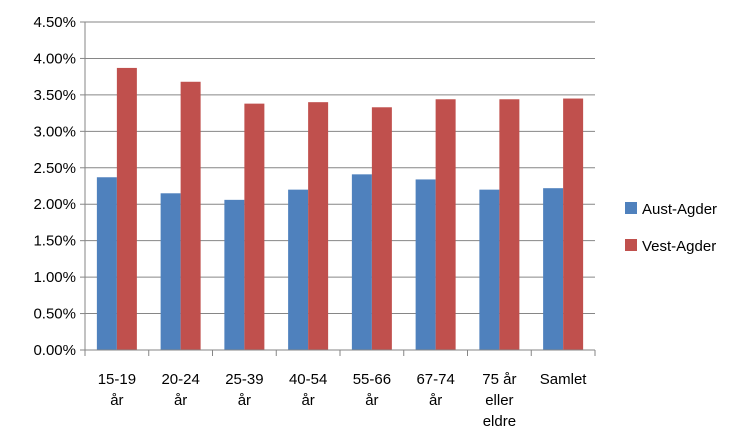 The width and height of the screenshot is (745, 440). I want to click on legend-label: Vest-Agder, so click(679, 246).